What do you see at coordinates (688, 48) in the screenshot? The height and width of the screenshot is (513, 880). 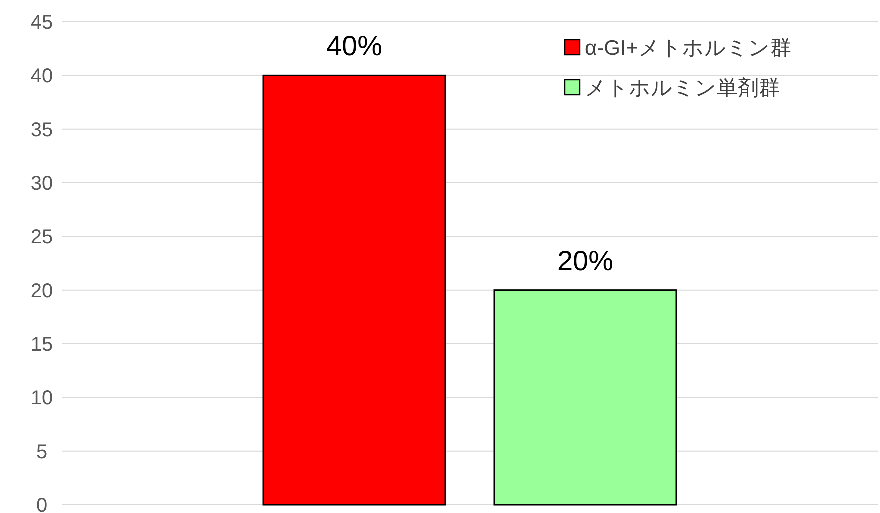 I see `legend-label: α-GI+メトホルミン群` at bounding box center [688, 48].